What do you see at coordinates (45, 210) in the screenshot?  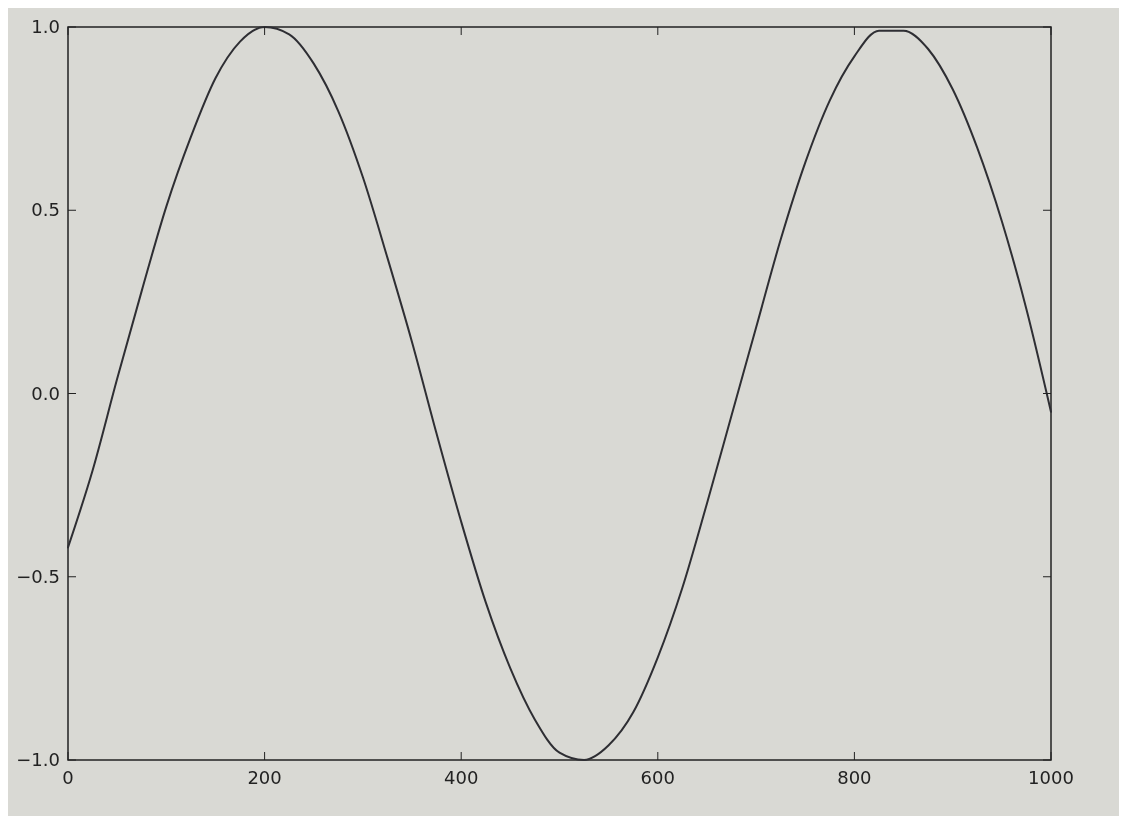 I see `y-tick-label: 0.5` at bounding box center [45, 210].